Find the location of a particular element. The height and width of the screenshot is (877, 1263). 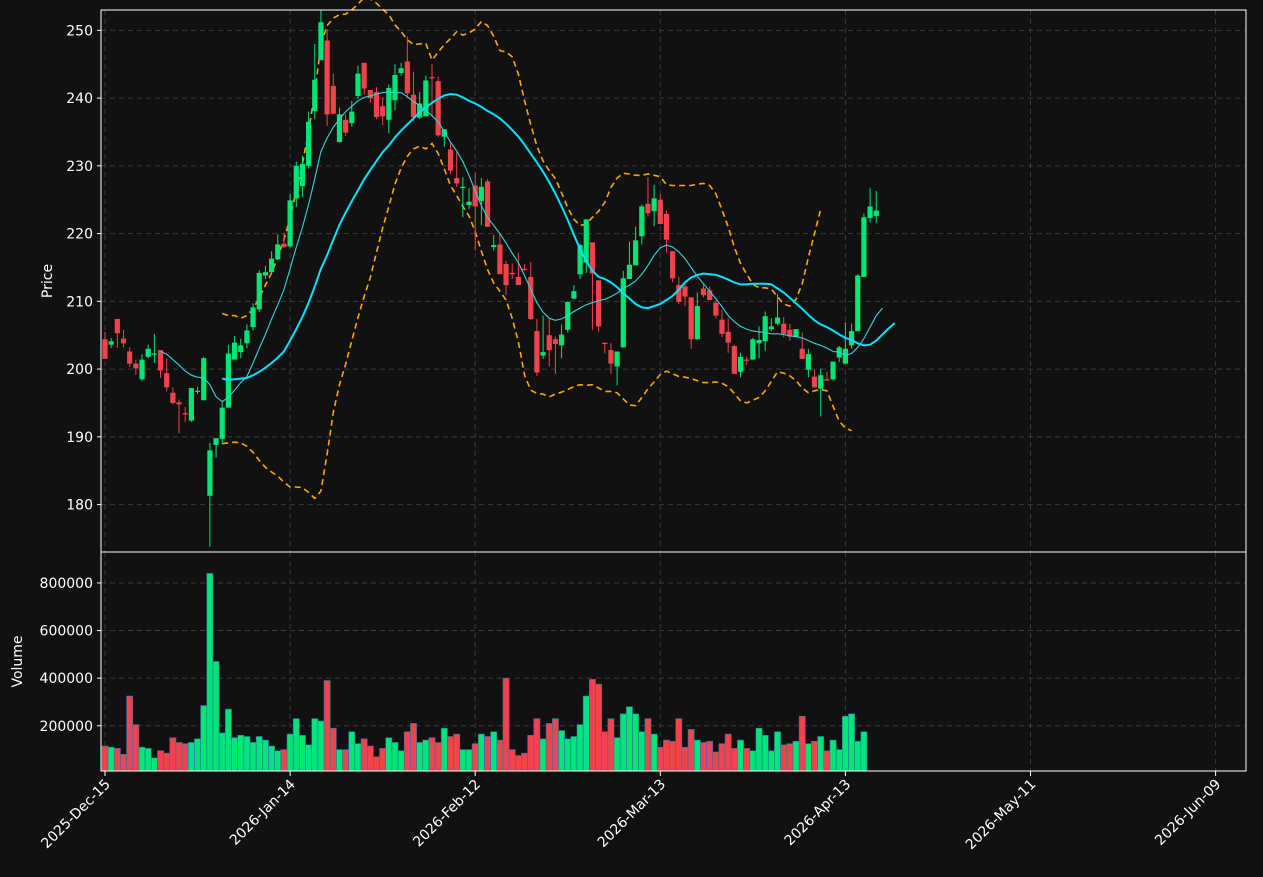

xtick-label: 2026-Apr-13 is located at coordinates (818, 813).